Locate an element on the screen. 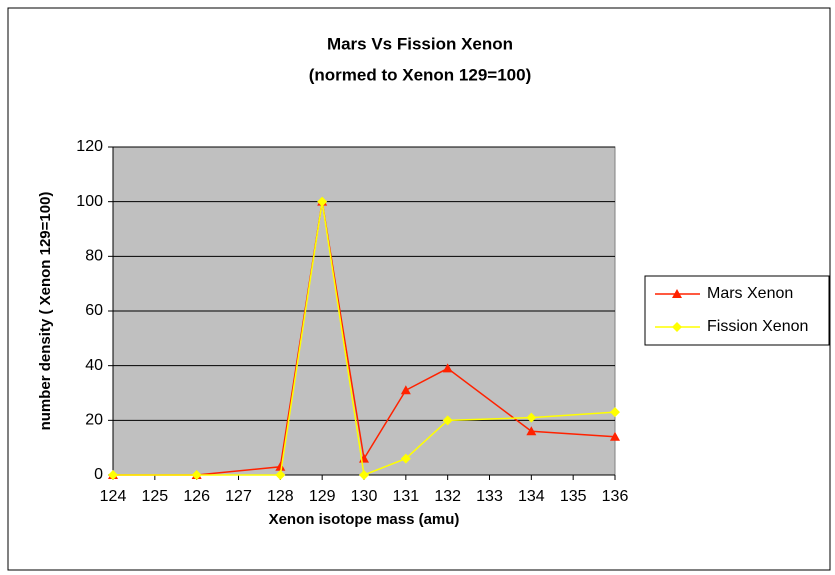 The height and width of the screenshot is (575, 835). legend-label: Fission Xenon is located at coordinates (757, 326).